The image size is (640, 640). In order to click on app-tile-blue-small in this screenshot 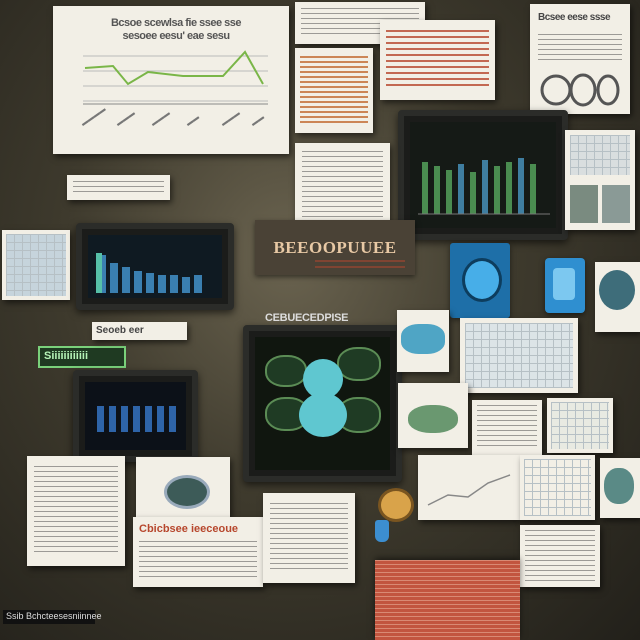, I will do `click(565, 285)`.